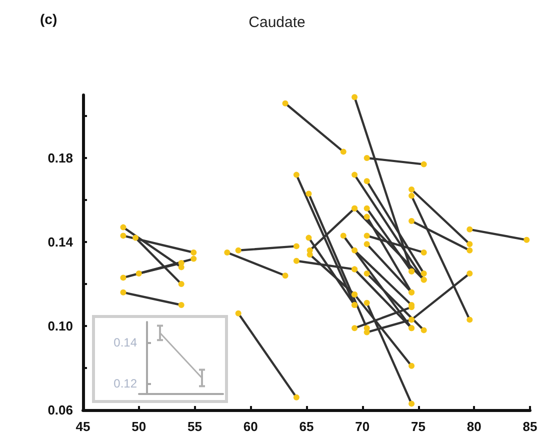 The height and width of the screenshot is (447, 554). Describe the element at coordinates (277, 22) in the screenshot. I see `chart-title: Caudate` at that location.